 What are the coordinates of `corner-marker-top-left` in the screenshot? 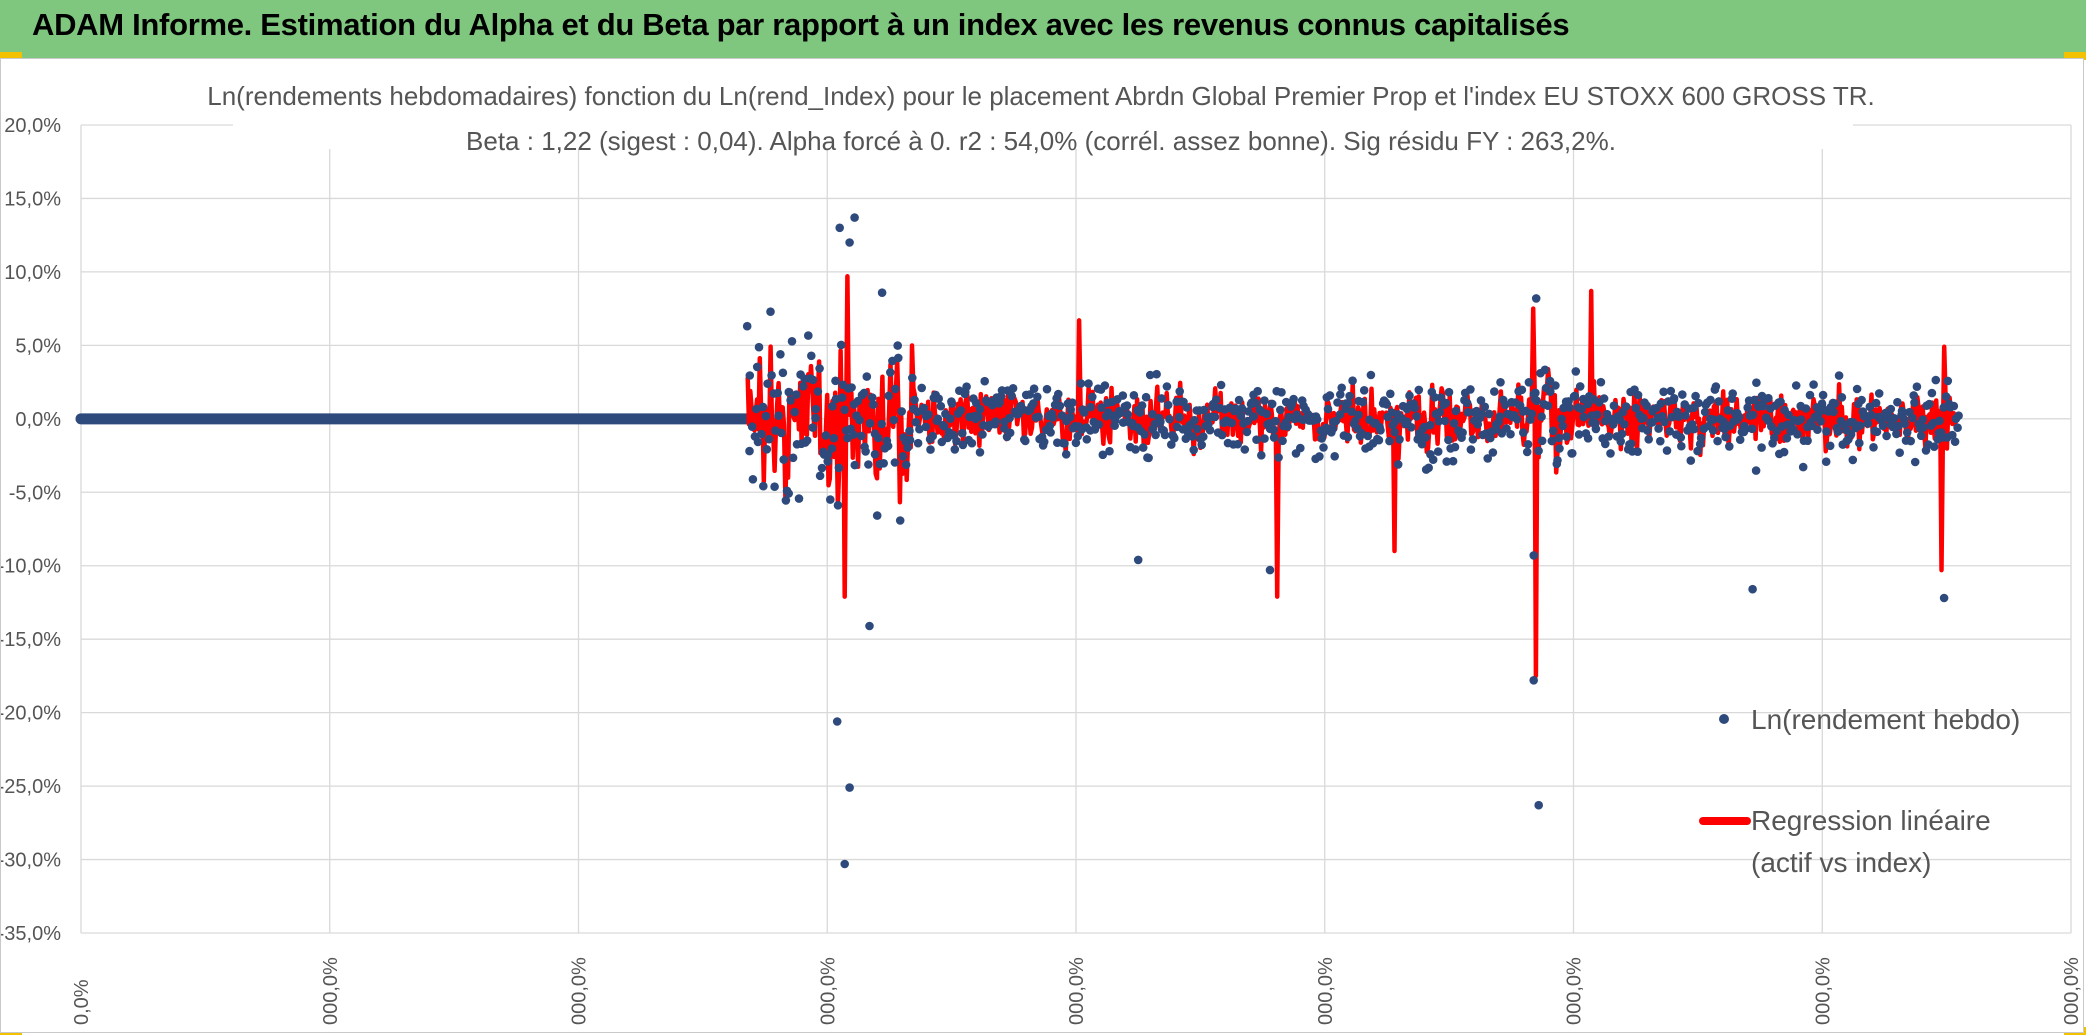 It's located at (11, 56).